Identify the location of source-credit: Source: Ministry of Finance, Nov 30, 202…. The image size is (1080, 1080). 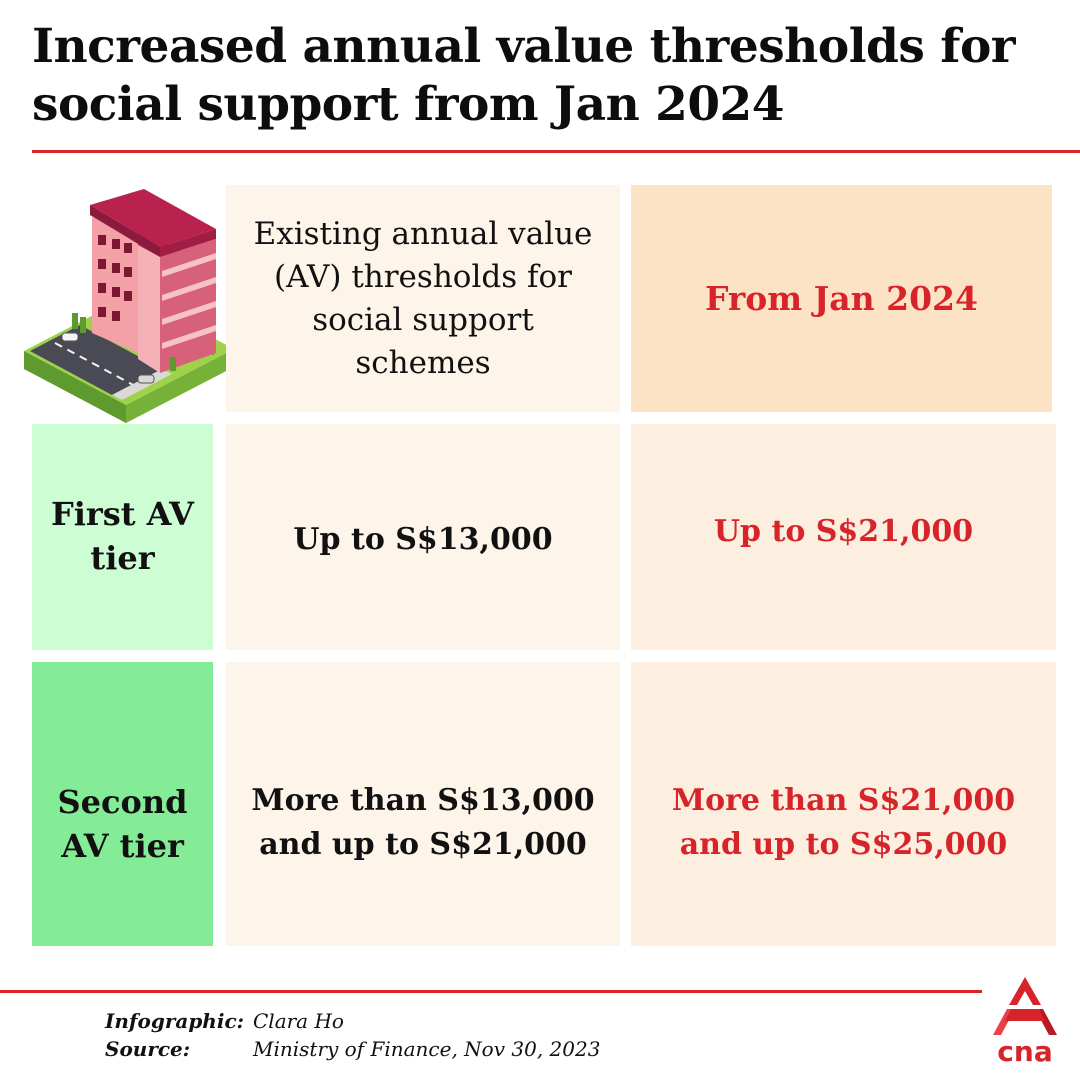
(352, 1049).